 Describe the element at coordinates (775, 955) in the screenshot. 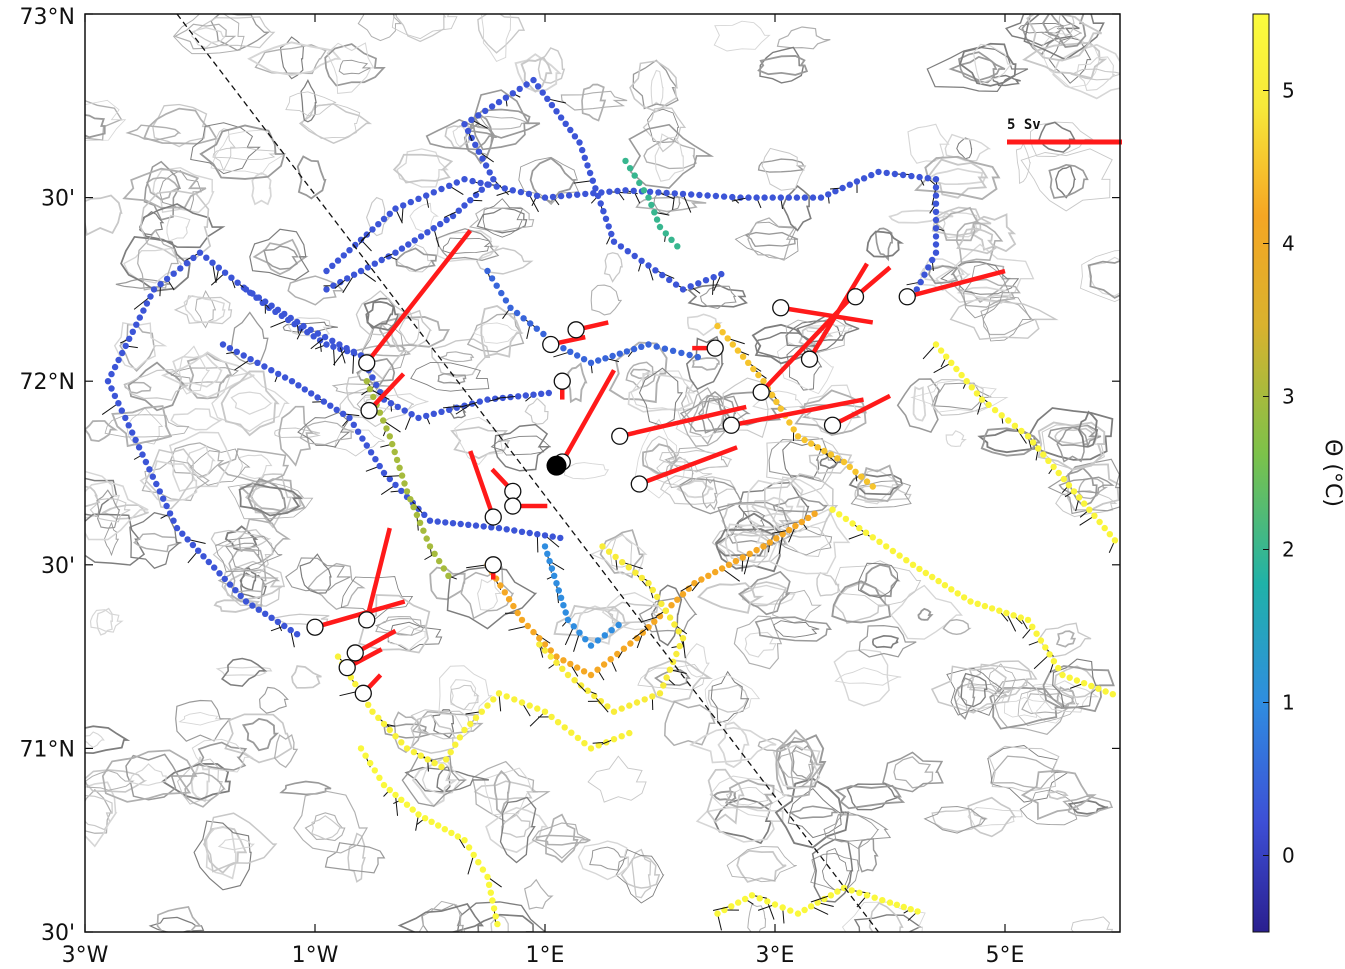

I see `x-tick-label: 3°E` at that location.